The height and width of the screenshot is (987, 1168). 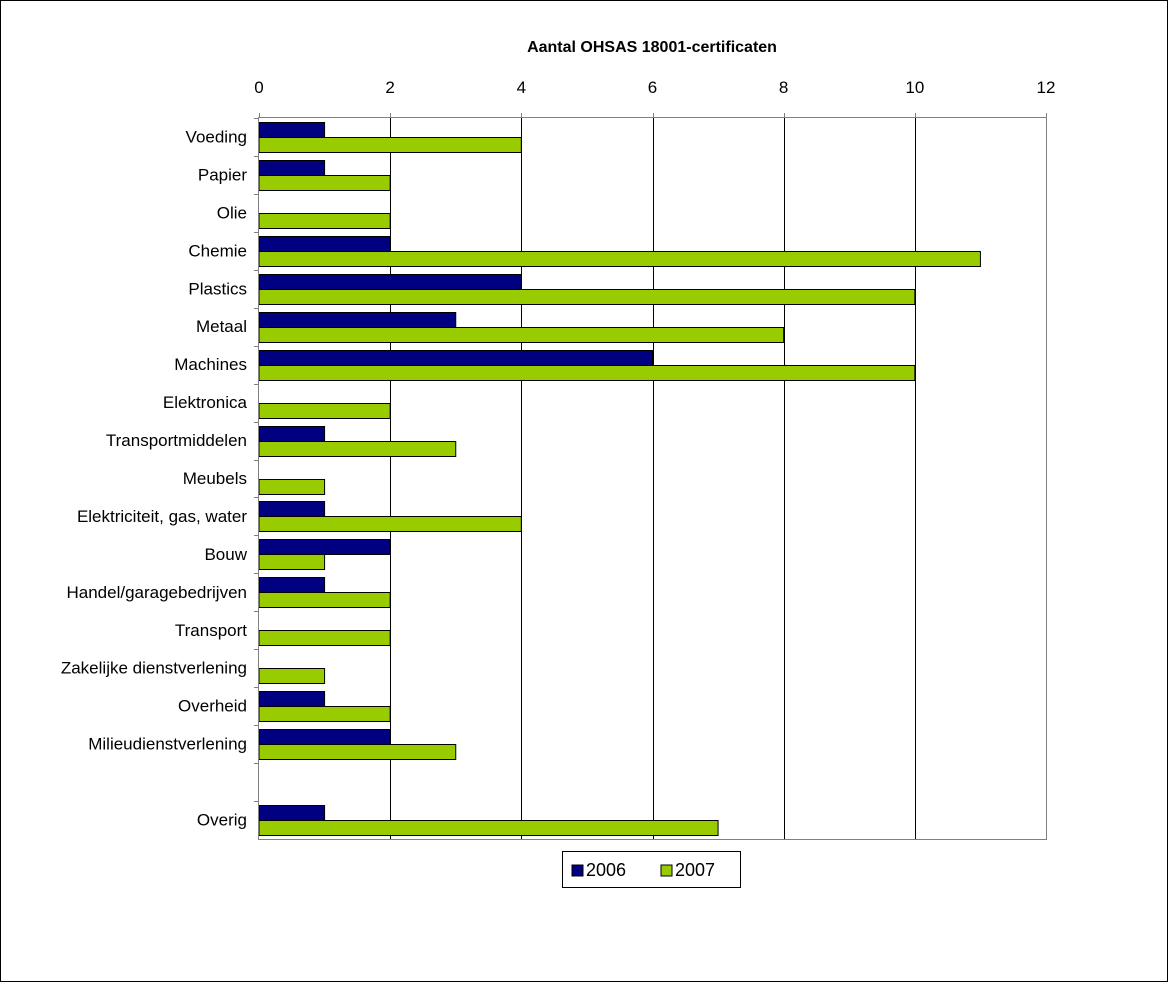 I want to click on legend-swatch-2007, so click(x=666, y=870).